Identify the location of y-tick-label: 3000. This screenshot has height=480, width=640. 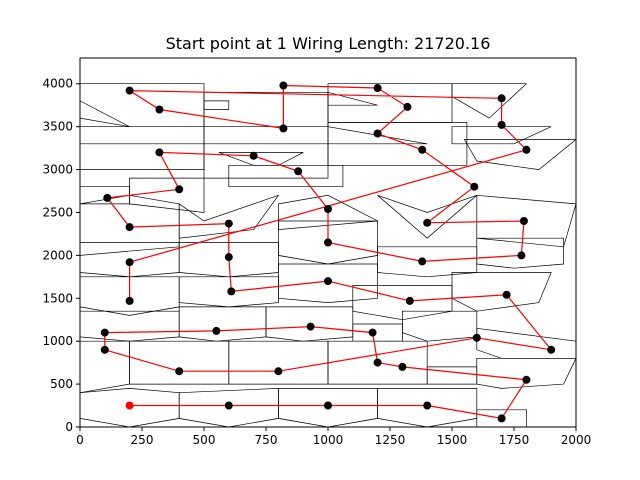
(57, 170).